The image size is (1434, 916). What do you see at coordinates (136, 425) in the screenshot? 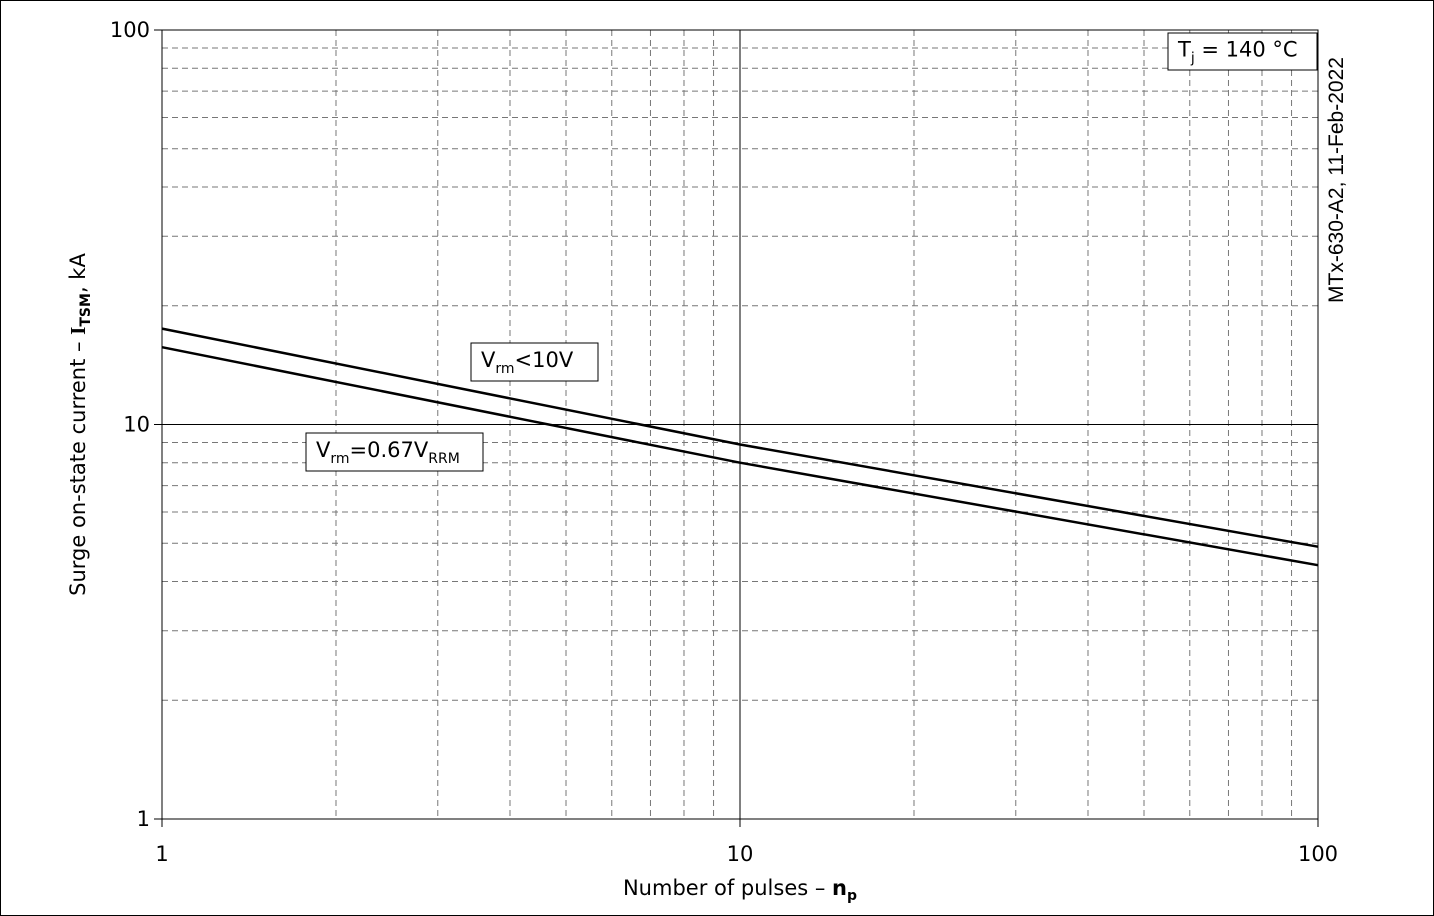
I see `y-tick-label: 10` at bounding box center [136, 425].